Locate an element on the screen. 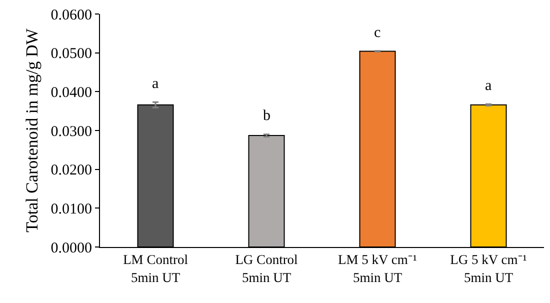 This screenshot has height=303, width=550. y-tick-label: 0.0200 is located at coordinates (71, 170).